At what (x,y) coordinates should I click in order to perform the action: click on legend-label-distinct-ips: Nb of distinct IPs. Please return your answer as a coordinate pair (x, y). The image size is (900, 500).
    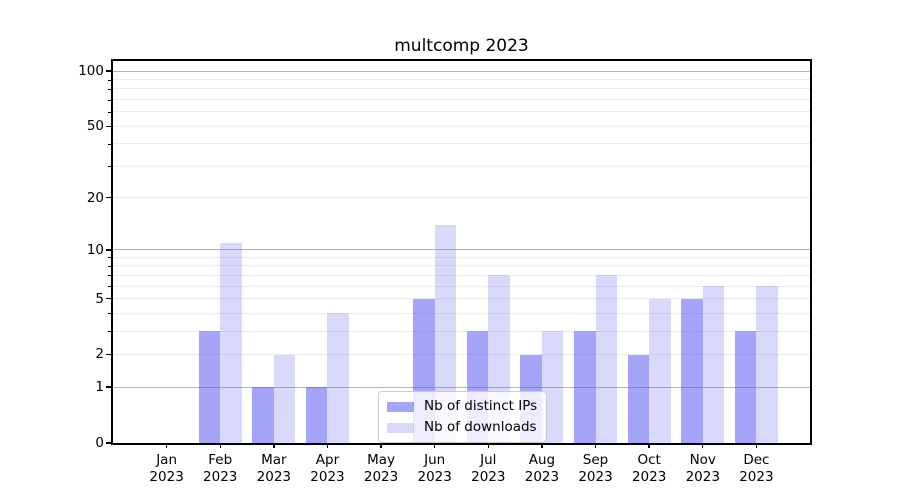
    Looking at the image, I should click on (481, 406).